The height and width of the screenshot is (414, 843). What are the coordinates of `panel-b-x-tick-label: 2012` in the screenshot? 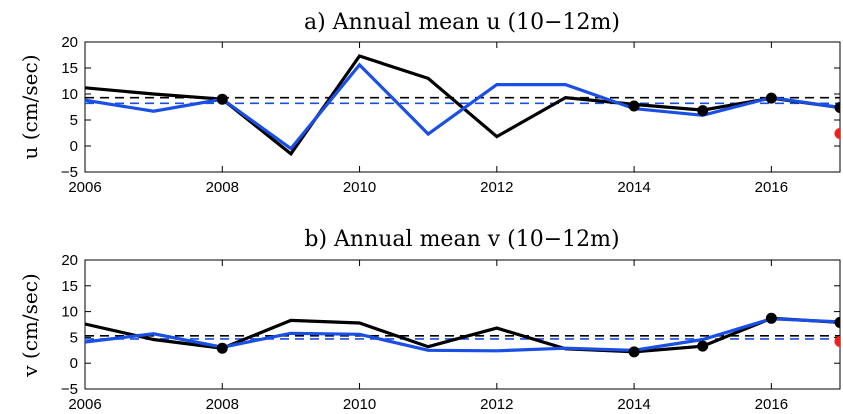 It's located at (496, 404).